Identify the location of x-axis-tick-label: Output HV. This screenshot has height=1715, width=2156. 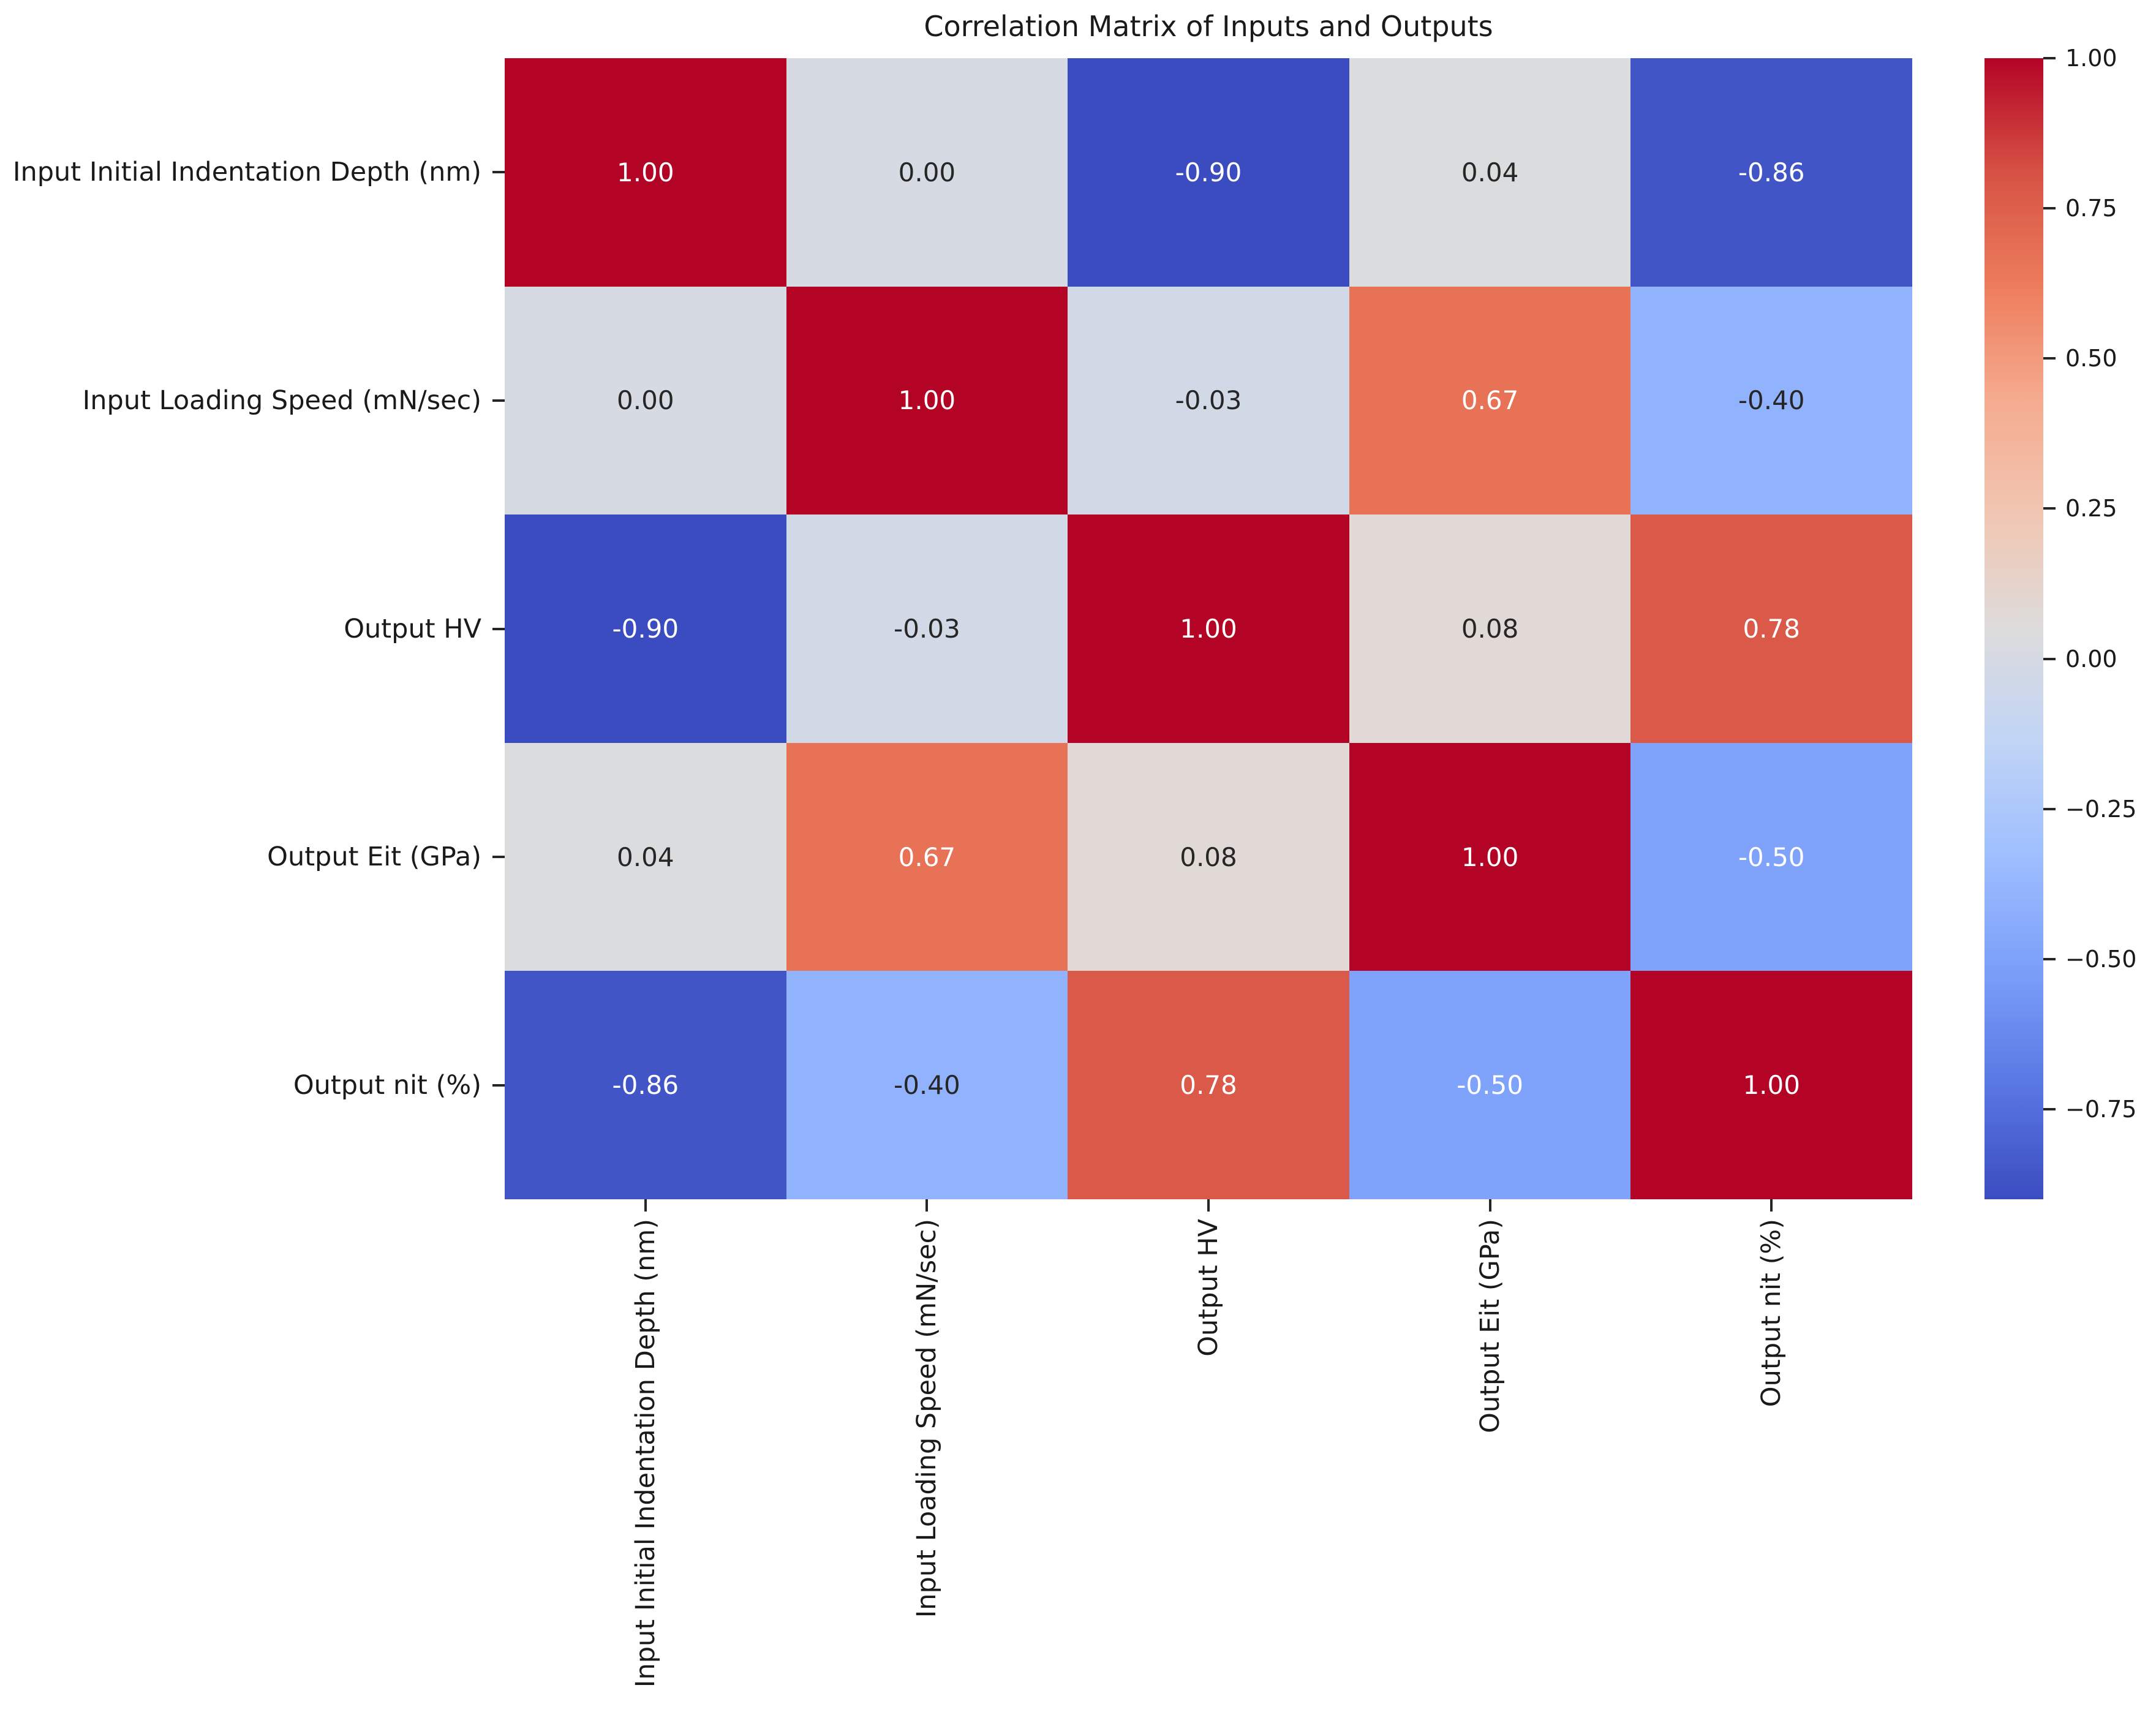
(1208, 1288).